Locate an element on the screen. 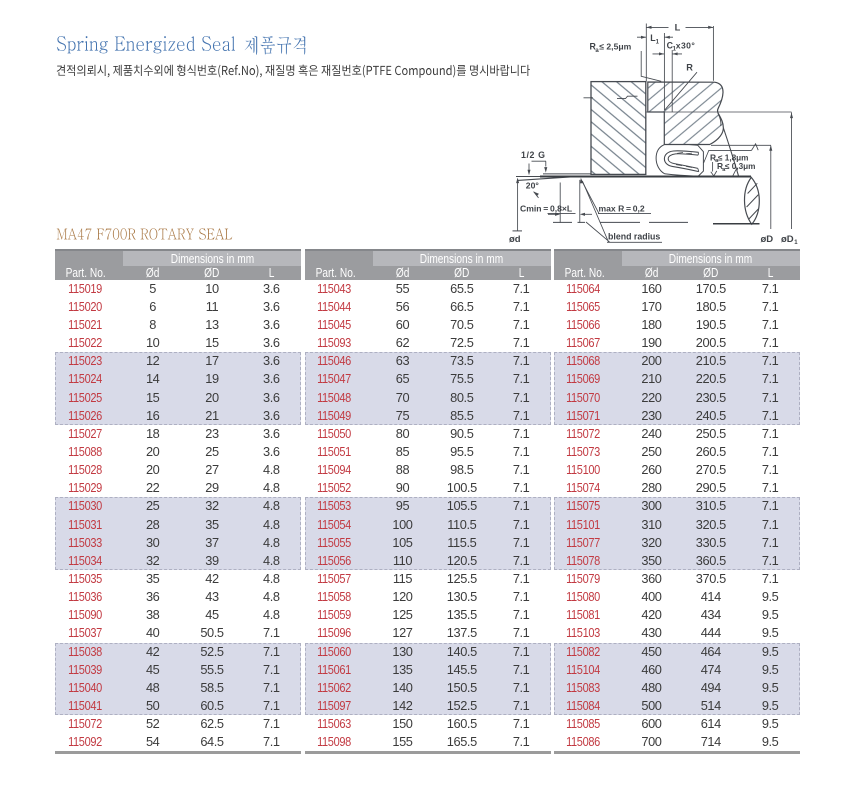 The height and width of the screenshot is (795, 867). svg-text: ≤ 0,3μm is located at coordinates (740, 166).